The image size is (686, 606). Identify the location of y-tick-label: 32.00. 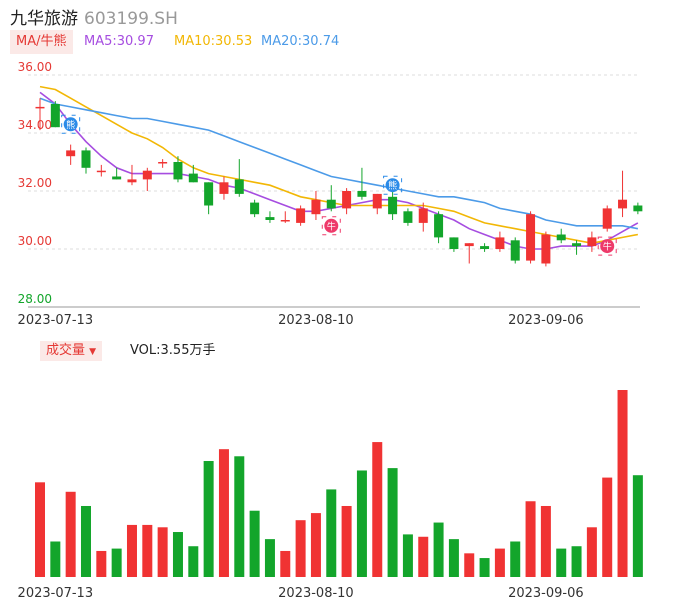
(35, 183).